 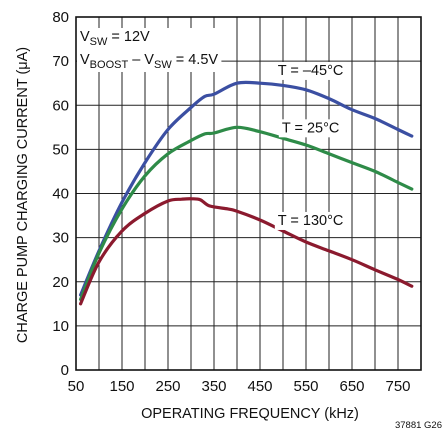 I want to click on x-tick-label: 750, so click(x=397, y=386).